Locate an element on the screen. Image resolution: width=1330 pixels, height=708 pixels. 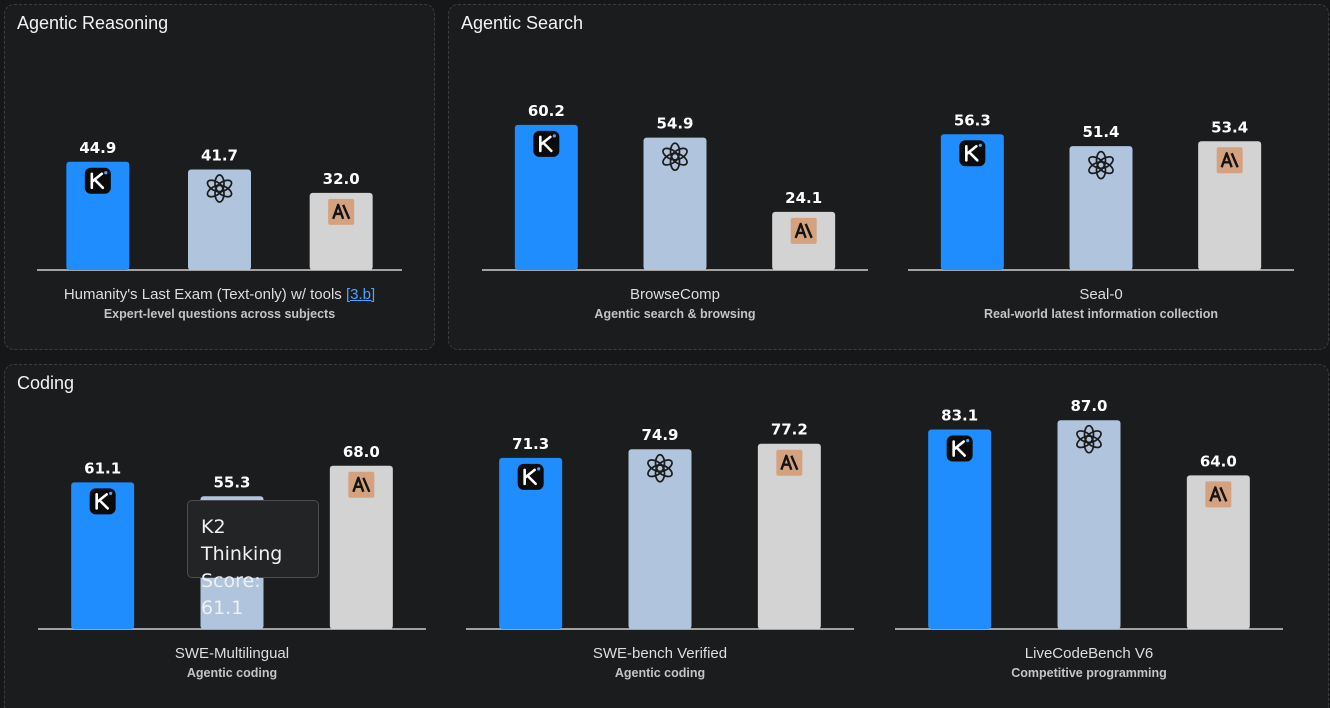
bar-value-label: 74.9 is located at coordinates (659, 435).